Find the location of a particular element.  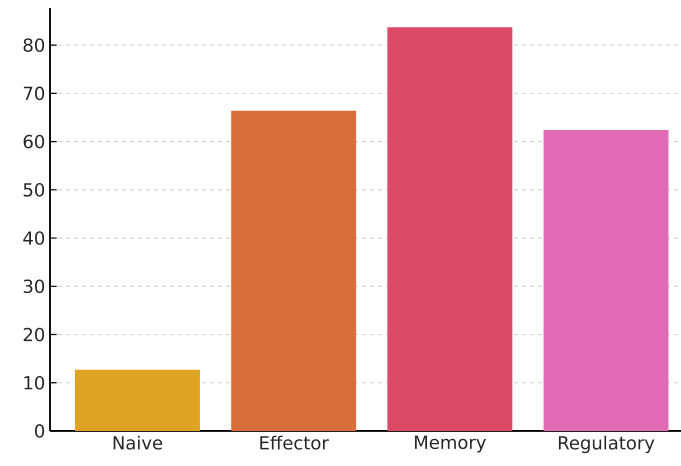

y-tick-label: 70 is located at coordinates (34, 93).